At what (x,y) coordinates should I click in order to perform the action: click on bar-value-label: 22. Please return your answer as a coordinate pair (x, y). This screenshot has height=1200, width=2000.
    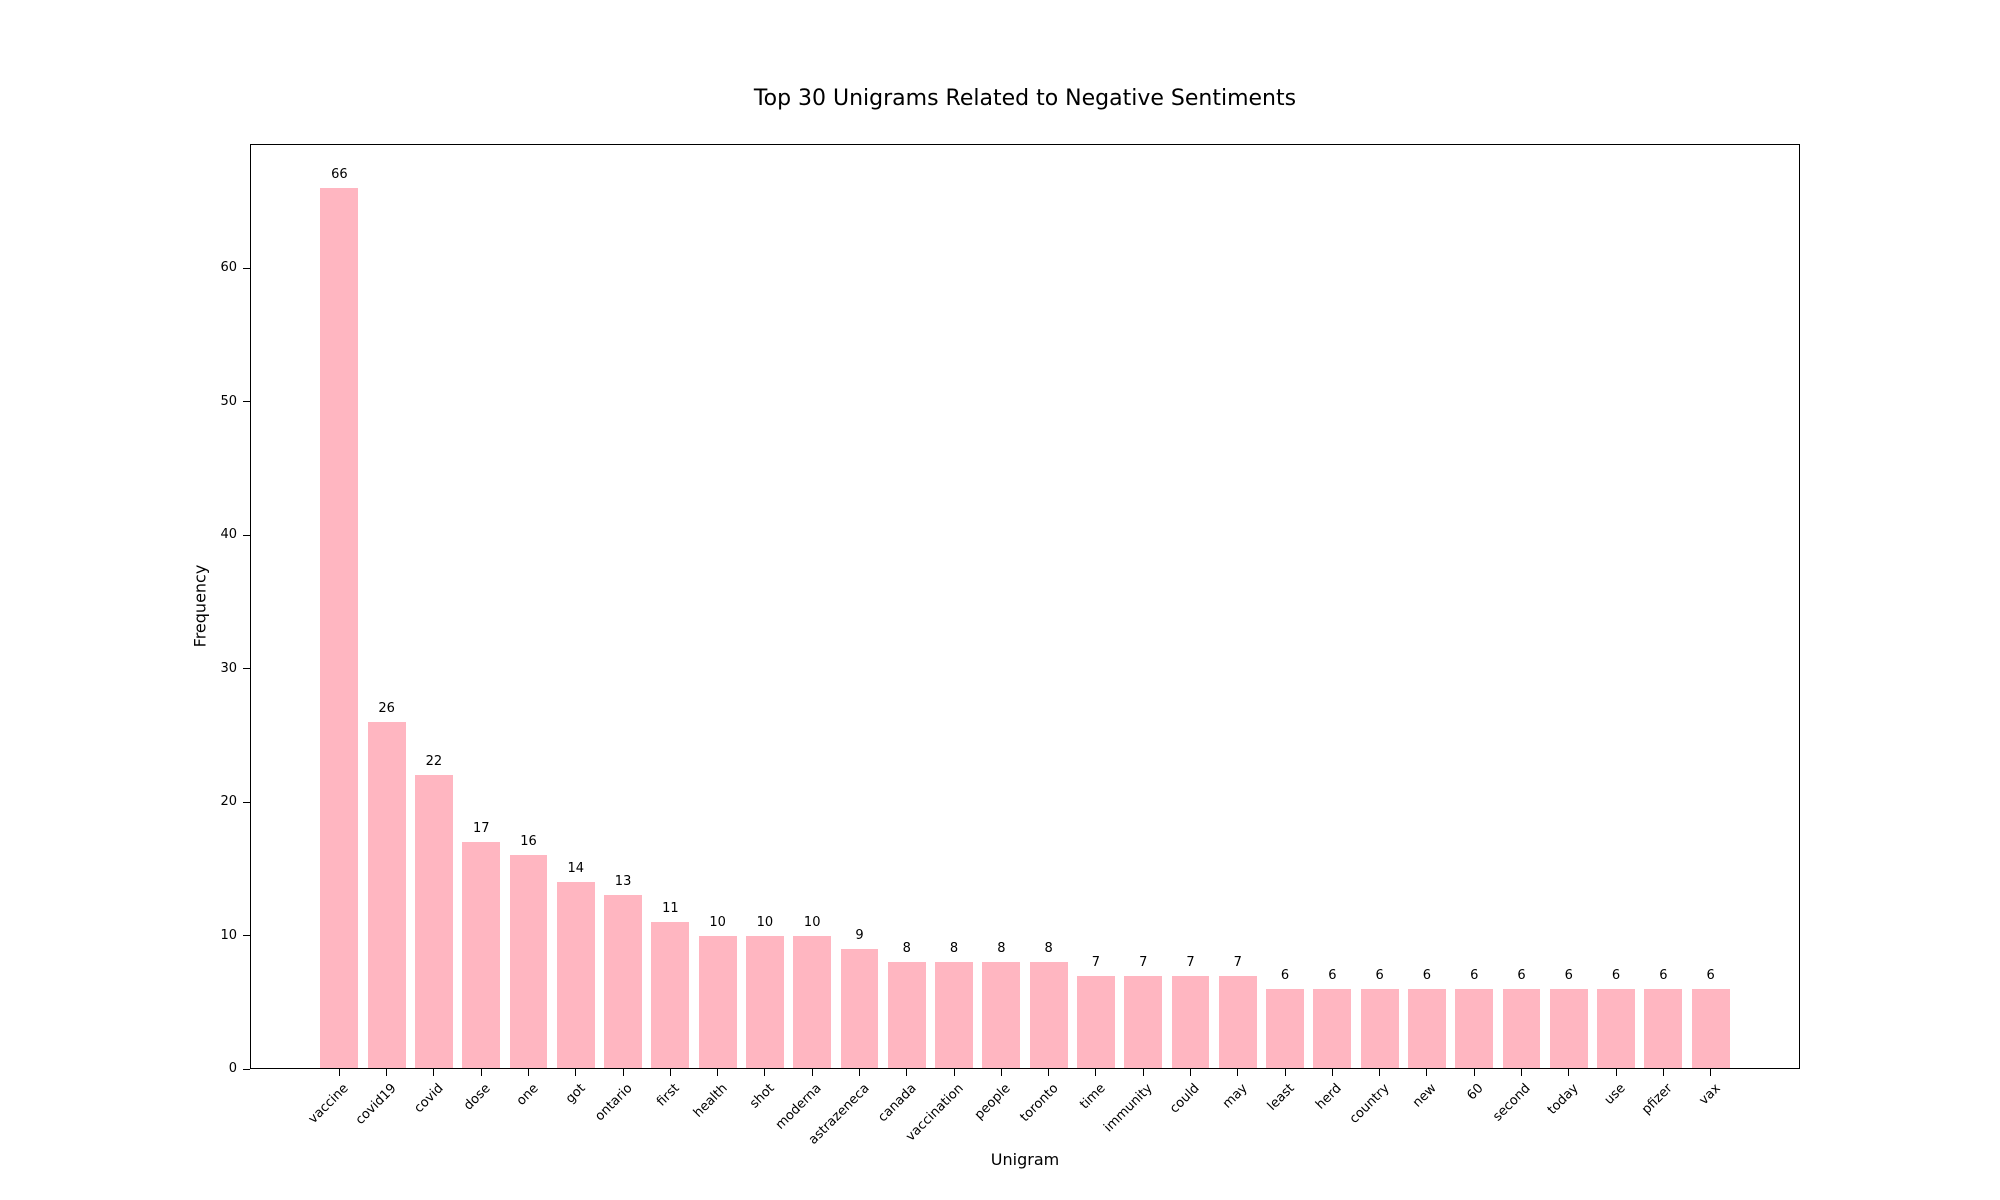
    Looking at the image, I should click on (434, 762).